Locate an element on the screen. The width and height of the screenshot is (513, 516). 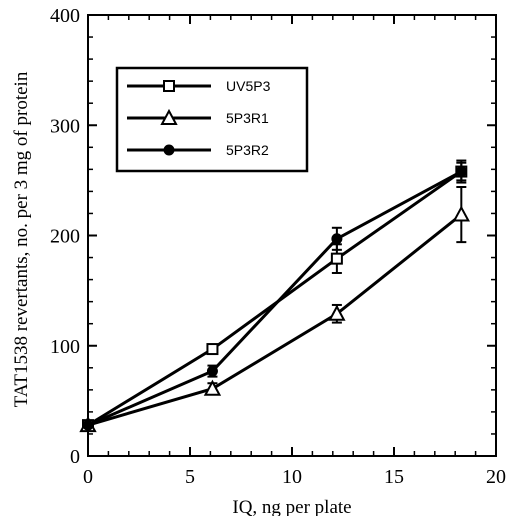
x-tick-label: 5 is located at coordinates (190, 477).